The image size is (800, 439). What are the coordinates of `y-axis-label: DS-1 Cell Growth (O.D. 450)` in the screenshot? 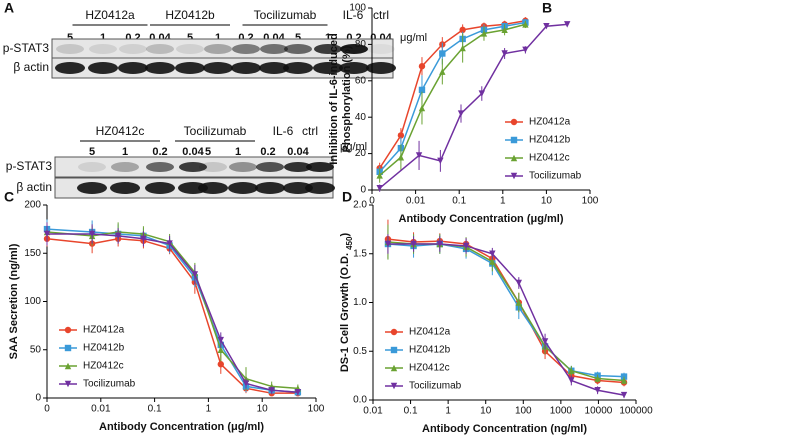 It's located at (346, 303).